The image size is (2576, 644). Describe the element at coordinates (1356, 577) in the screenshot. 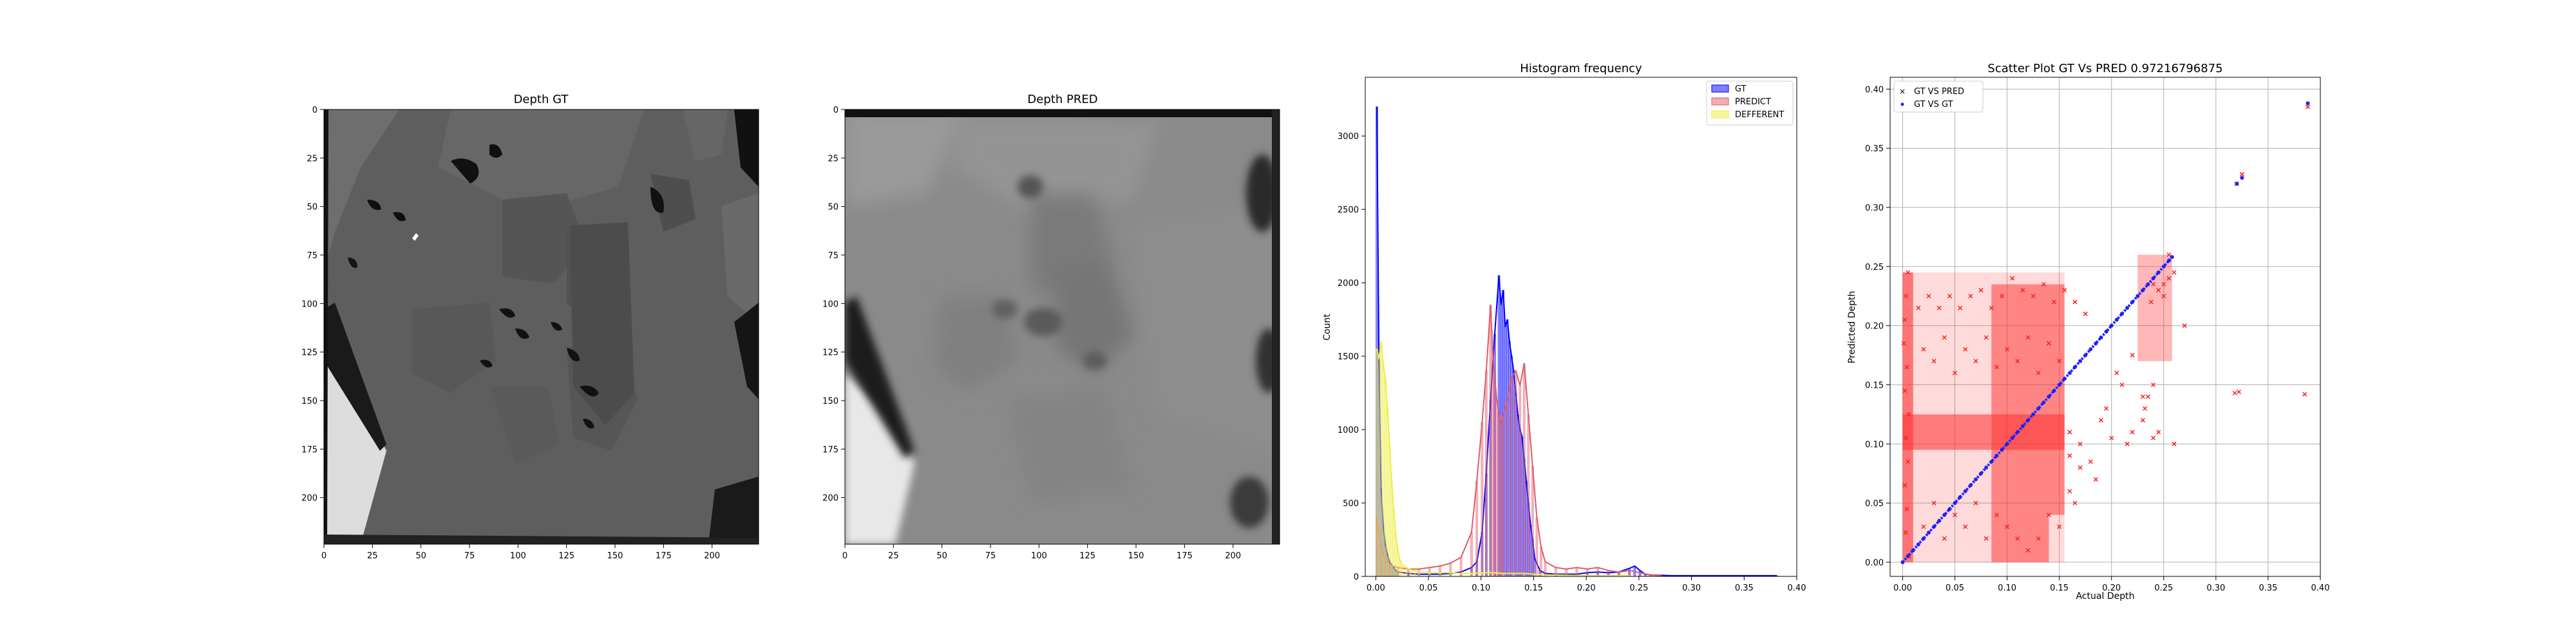

I see `y-tick-label: 0` at that location.